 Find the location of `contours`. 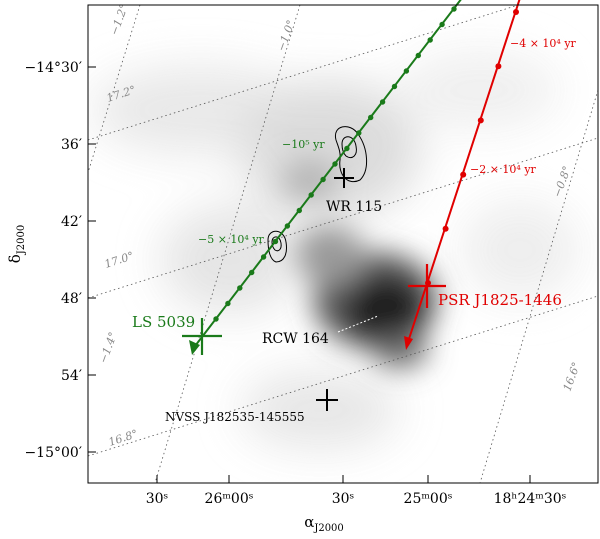

contours is located at coordinates (317, 194).